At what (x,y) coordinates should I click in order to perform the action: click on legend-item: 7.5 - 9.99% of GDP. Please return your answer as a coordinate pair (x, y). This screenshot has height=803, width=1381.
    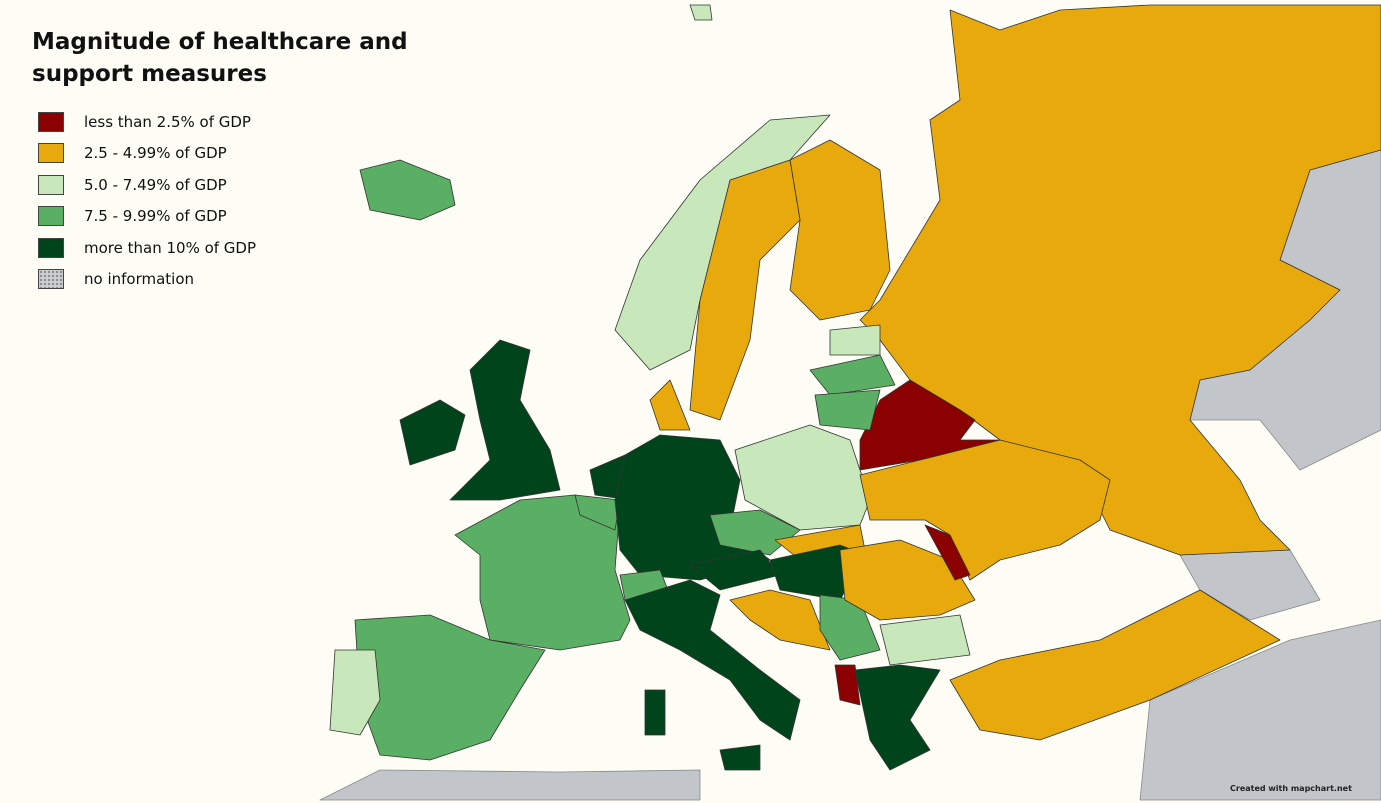
    Looking at the image, I should click on (147, 217).